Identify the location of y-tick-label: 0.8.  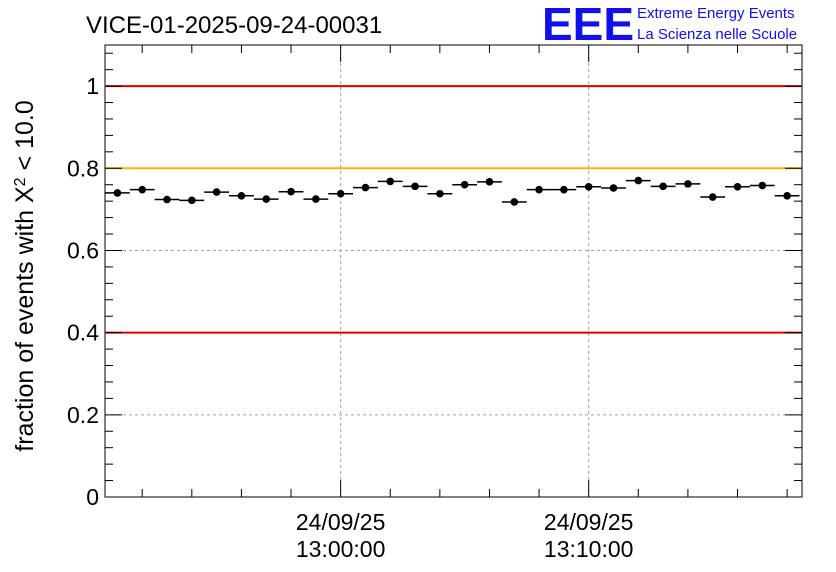
(83, 168).